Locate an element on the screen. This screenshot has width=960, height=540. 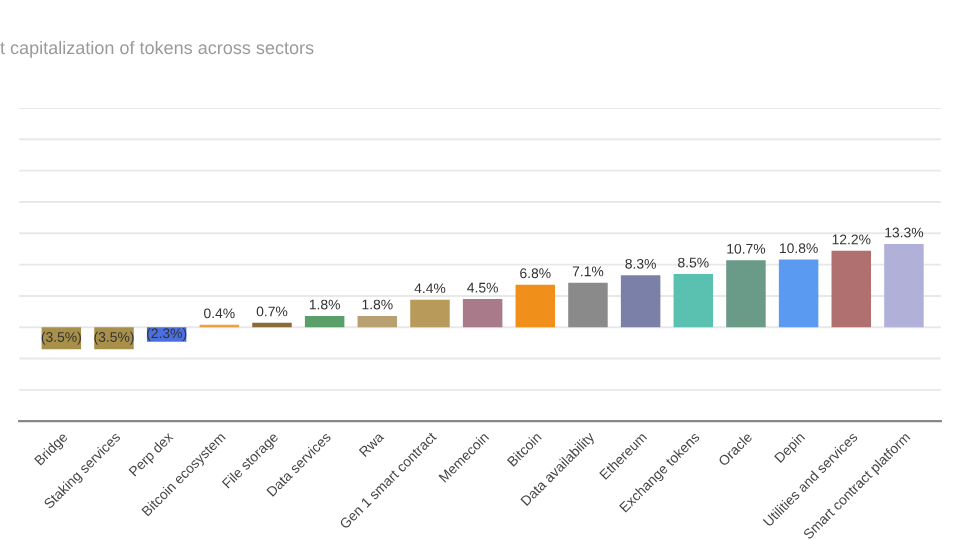
chart-title: t capitalization of tokens across sectors is located at coordinates (157, 49).